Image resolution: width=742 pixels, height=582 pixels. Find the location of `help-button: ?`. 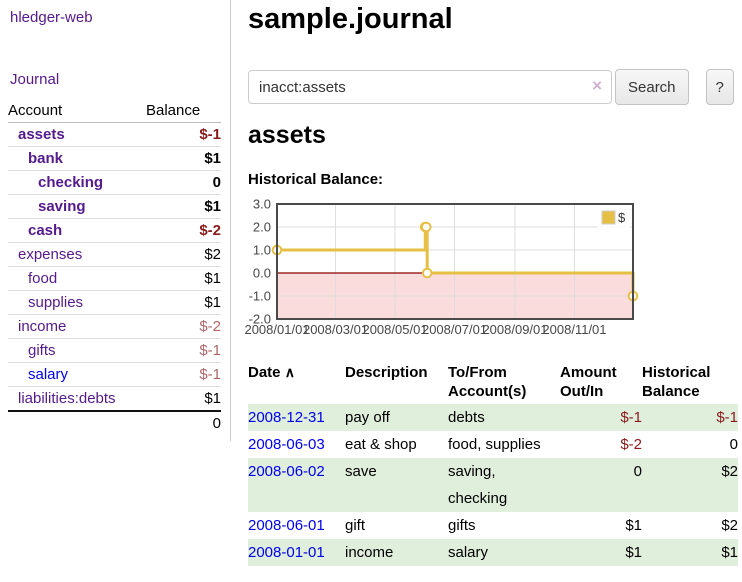

help-button: ? is located at coordinates (719, 87).